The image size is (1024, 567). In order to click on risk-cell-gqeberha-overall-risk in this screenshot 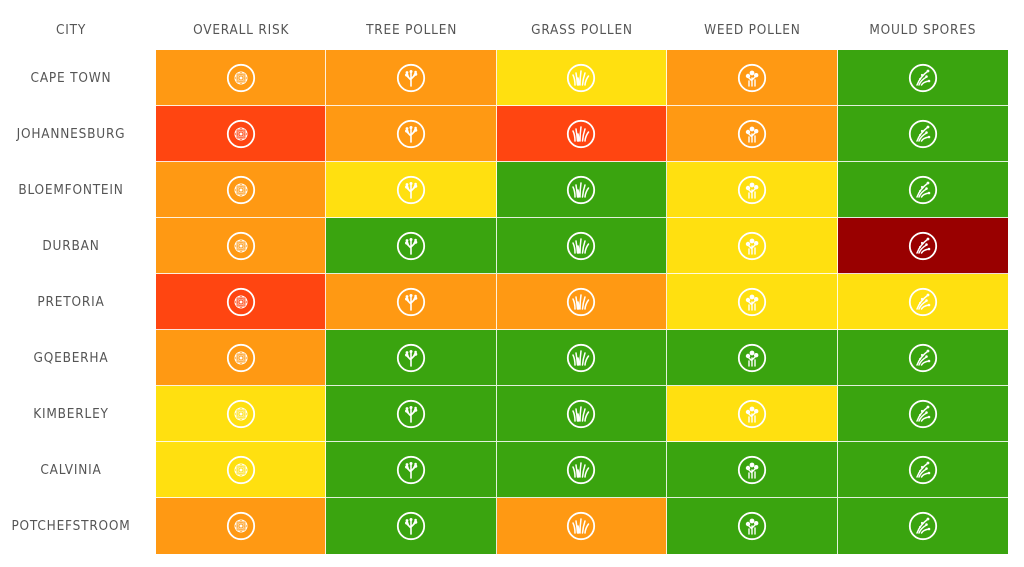, I will do `click(241, 358)`.